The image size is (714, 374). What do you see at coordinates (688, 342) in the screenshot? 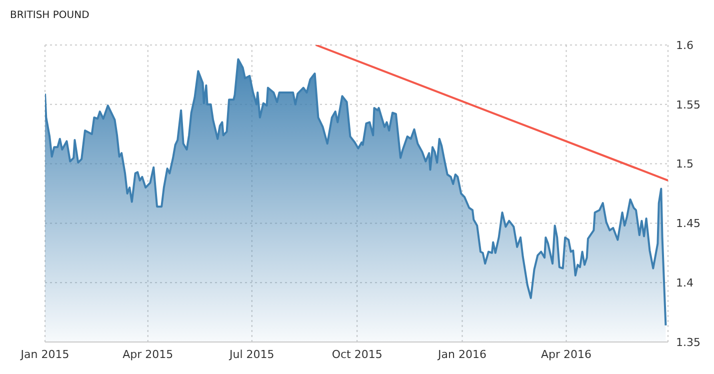
I see `y-tick-label: 1.35` at bounding box center [688, 342].